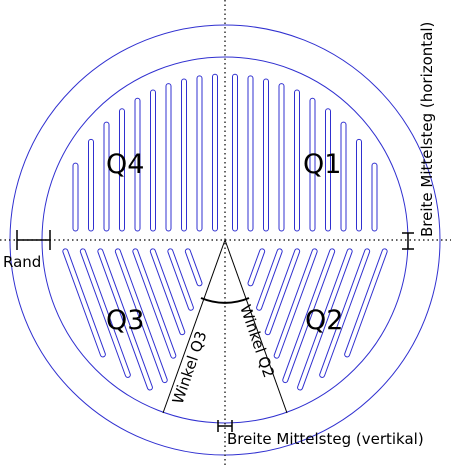 This screenshot has width=451, height=465. What do you see at coordinates (256, 326) in the screenshot?
I see `angle-line-q2` at bounding box center [256, 326].